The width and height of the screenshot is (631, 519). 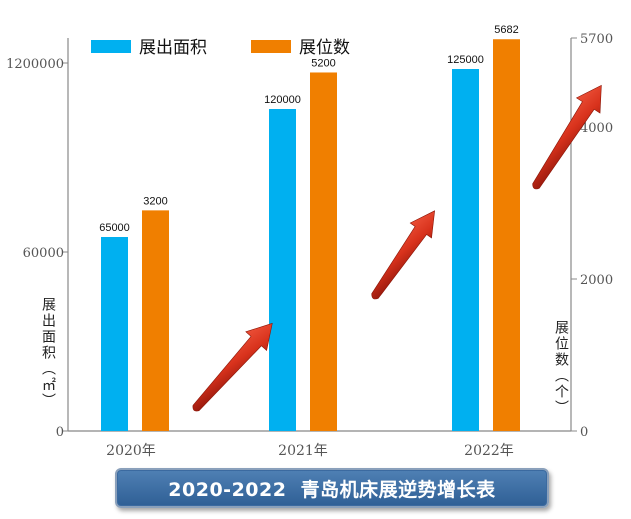 I want to click on value-label-booths-2020: 3200, so click(x=155, y=201).